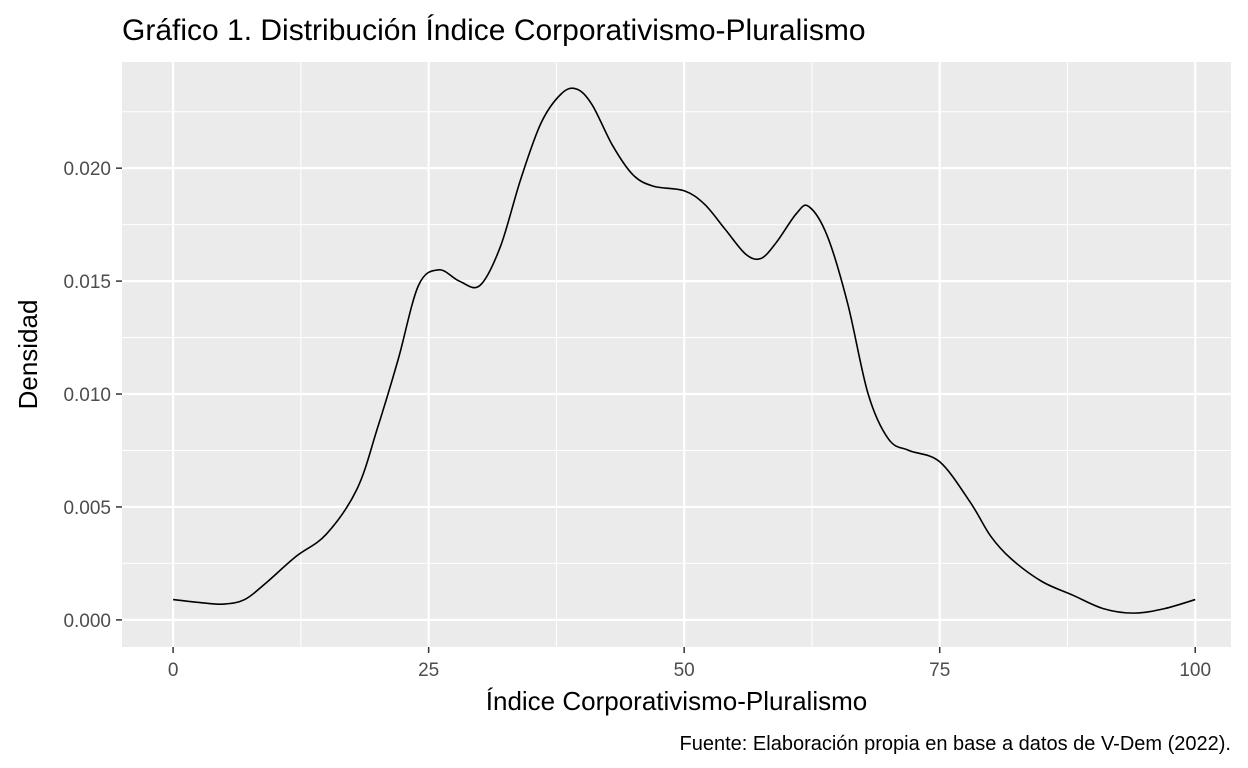 This screenshot has height=768, width=1248. I want to click on y-axis-ticks: 0.000 0.005 0.010 0.015 0.020, so click(92, 395).